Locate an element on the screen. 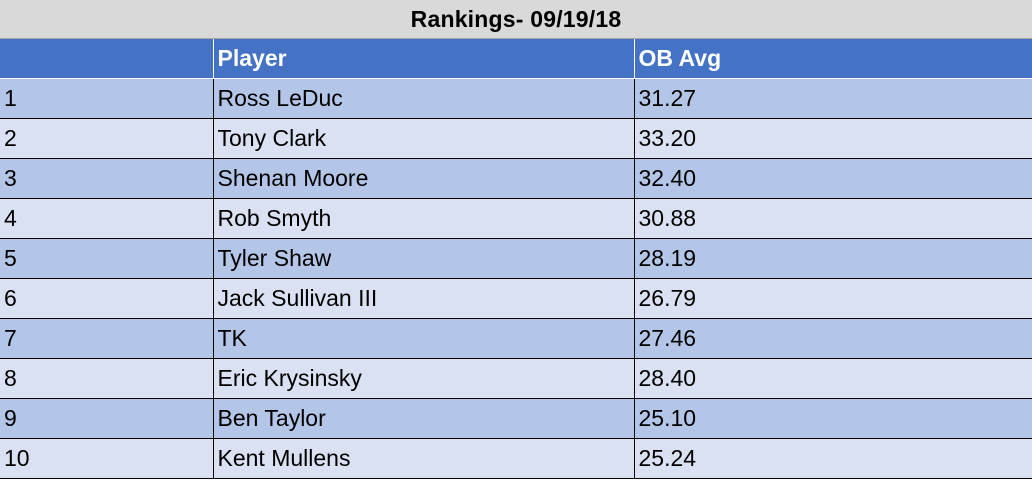 This screenshot has width=1032, height=480. player-cell: Tyler Shaw is located at coordinates (423, 258).